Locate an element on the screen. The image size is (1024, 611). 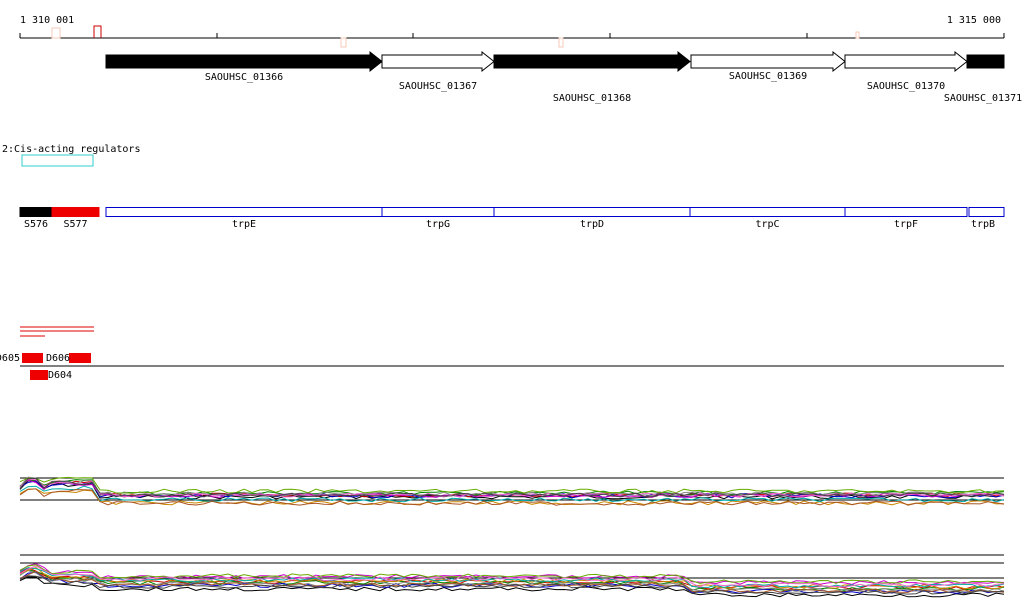
ruler-end: 1 315 000 is located at coordinates (974, 20).